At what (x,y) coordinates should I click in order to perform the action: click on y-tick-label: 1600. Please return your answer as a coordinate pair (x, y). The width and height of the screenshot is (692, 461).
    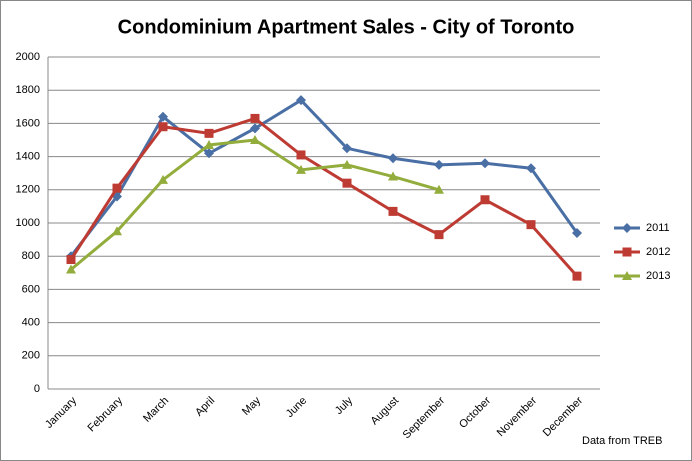
    Looking at the image, I should click on (28, 123).